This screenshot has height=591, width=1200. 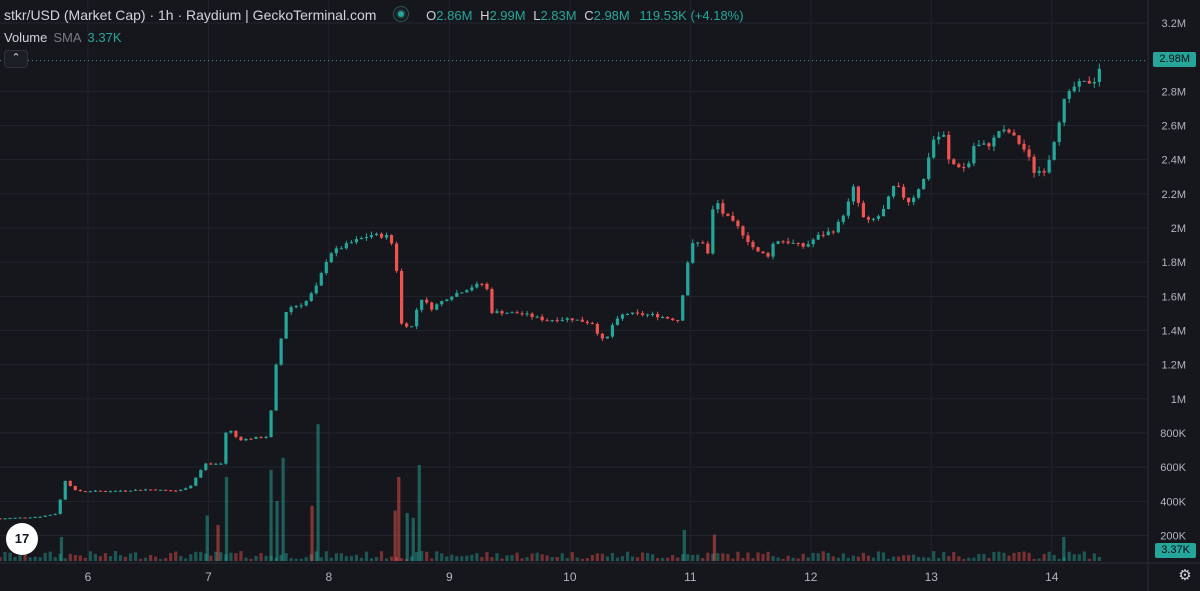 What do you see at coordinates (1174, 127) in the screenshot?
I see `y-tick-label: 2.6M` at bounding box center [1174, 127].